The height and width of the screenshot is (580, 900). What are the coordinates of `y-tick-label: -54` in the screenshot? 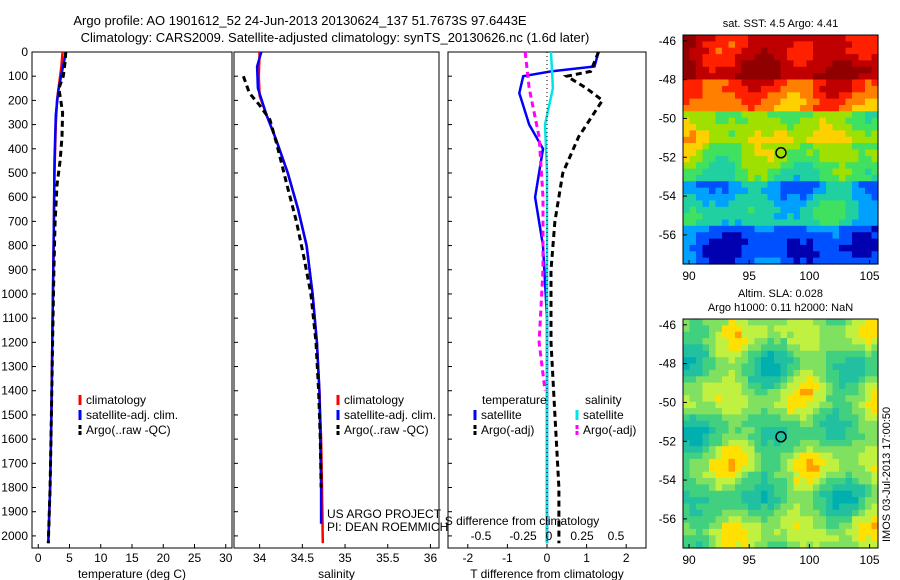 It's located at (668, 480).